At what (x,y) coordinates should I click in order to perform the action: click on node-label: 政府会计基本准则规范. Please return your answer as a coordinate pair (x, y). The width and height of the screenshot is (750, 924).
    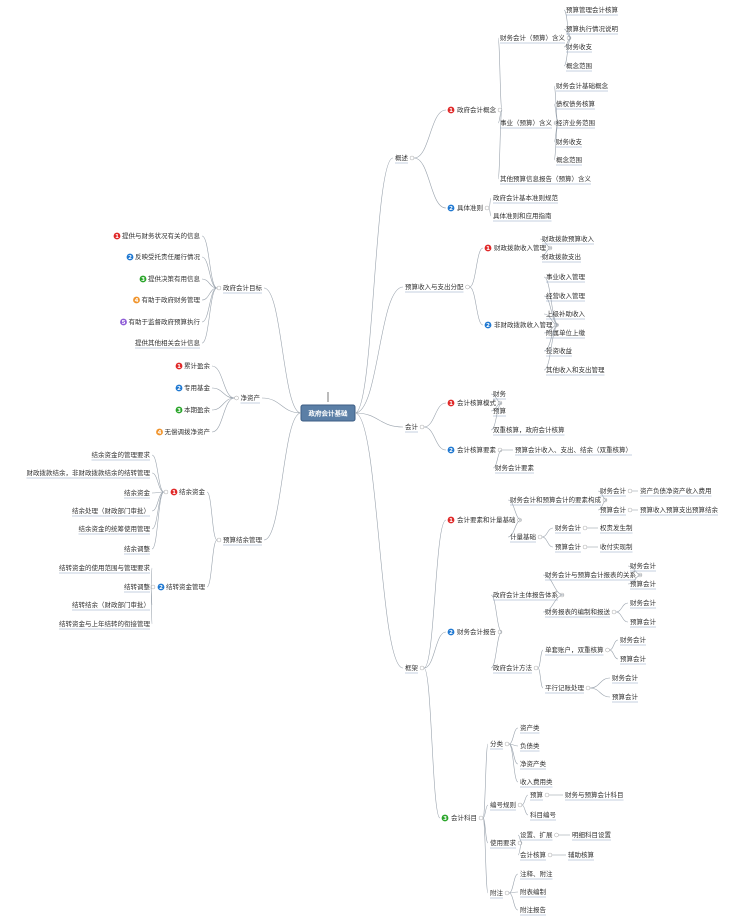
    Looking at the image, I should click on (526, 197).